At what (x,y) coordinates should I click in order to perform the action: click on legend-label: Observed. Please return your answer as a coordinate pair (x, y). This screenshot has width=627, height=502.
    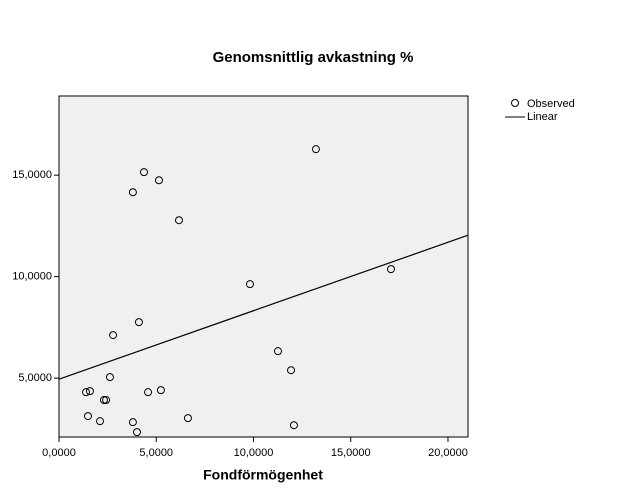
    Looking at the image, I should click on (551, 104).